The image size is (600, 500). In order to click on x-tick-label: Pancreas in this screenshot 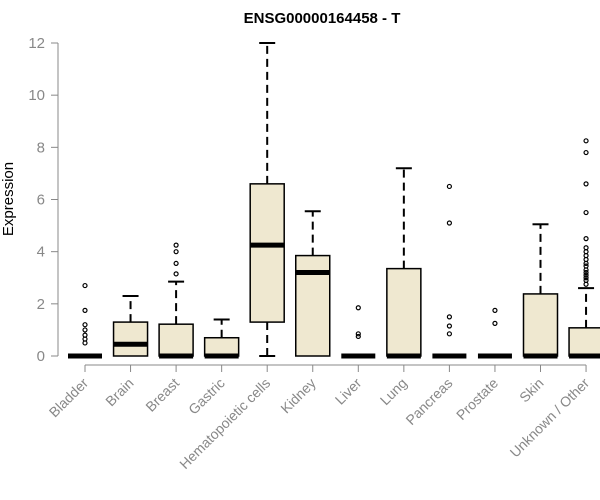, I will do `click(428, 401)`.